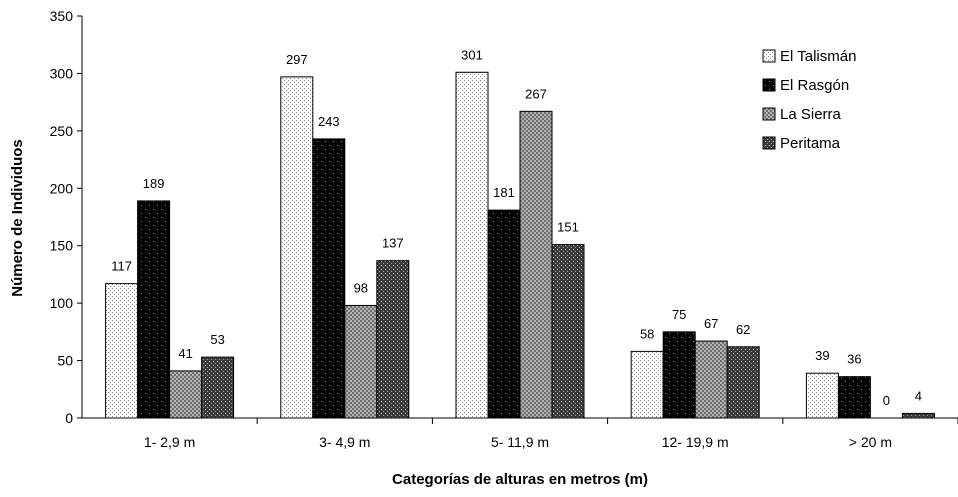  Describe the element at coordinates (711, 323) in the screenshot. I see `data-label: 67` at that location.